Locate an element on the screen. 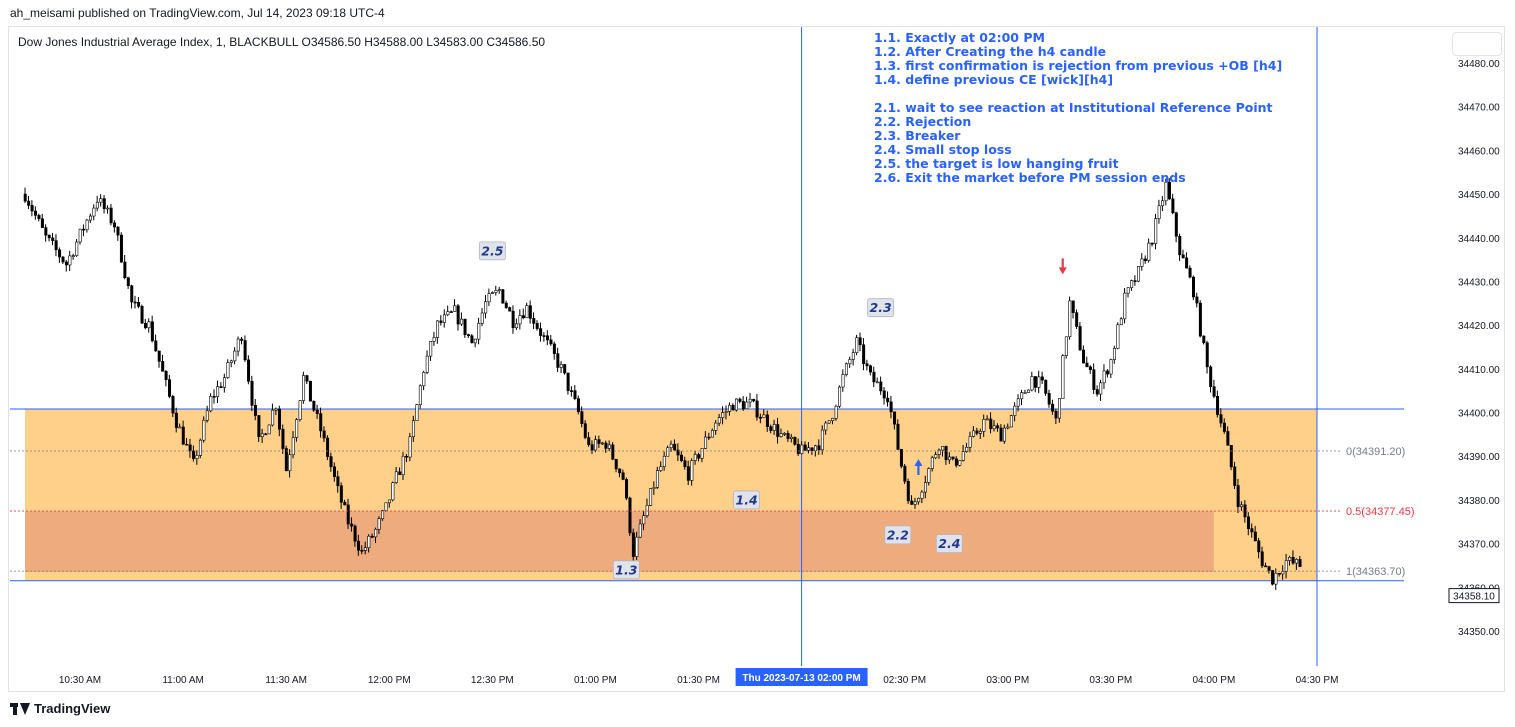 The height and width of the screenshot is (727, 1515). step-label: 2.4 is located at coordinates (949, 543).